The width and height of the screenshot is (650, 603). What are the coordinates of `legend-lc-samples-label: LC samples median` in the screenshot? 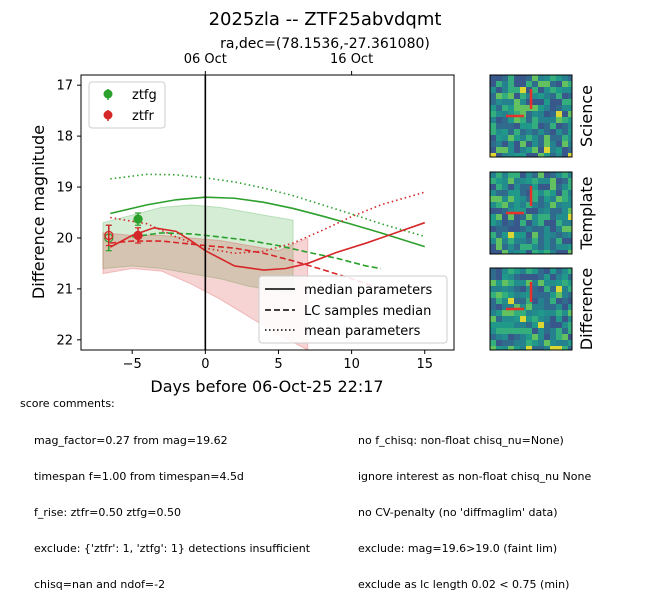 It's located at (367, 311).